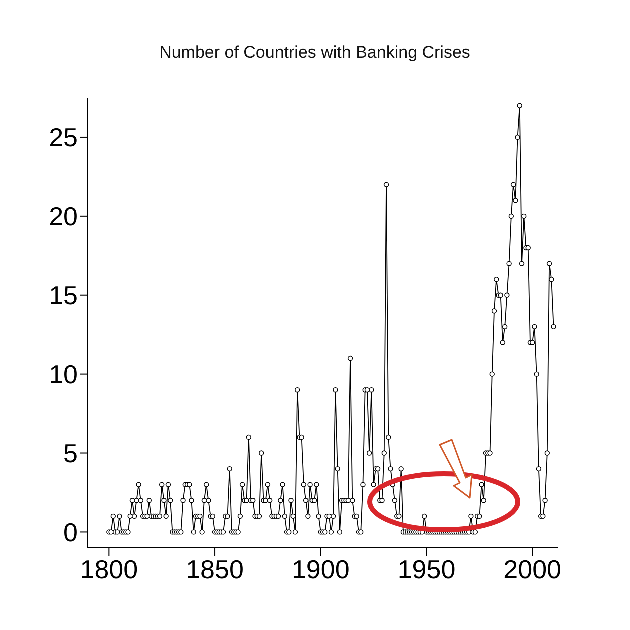 Image resolution: width=630 pixels, height=630 pixels. I want to click on y-tick-label: 0, so click(71, 532).